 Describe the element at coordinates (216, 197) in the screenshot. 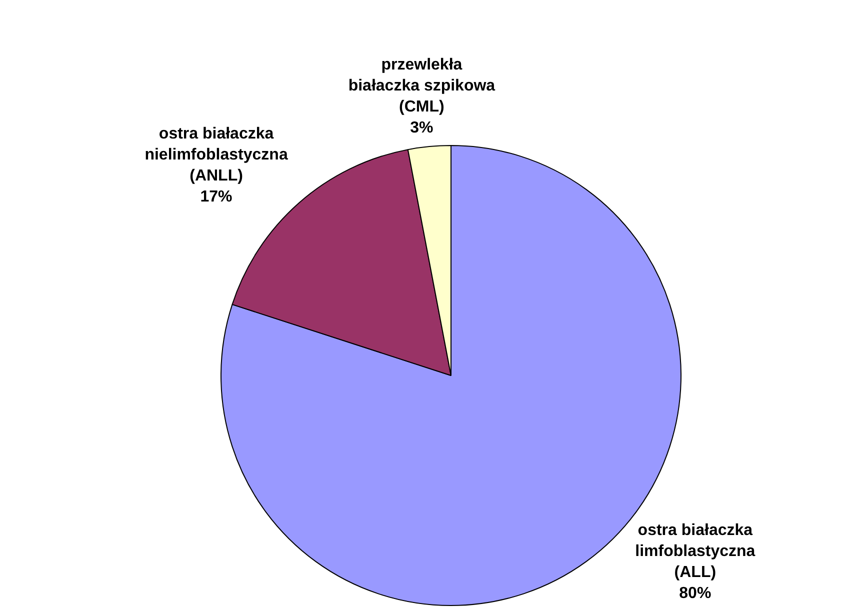

I see `data-label: 17%` at that location.